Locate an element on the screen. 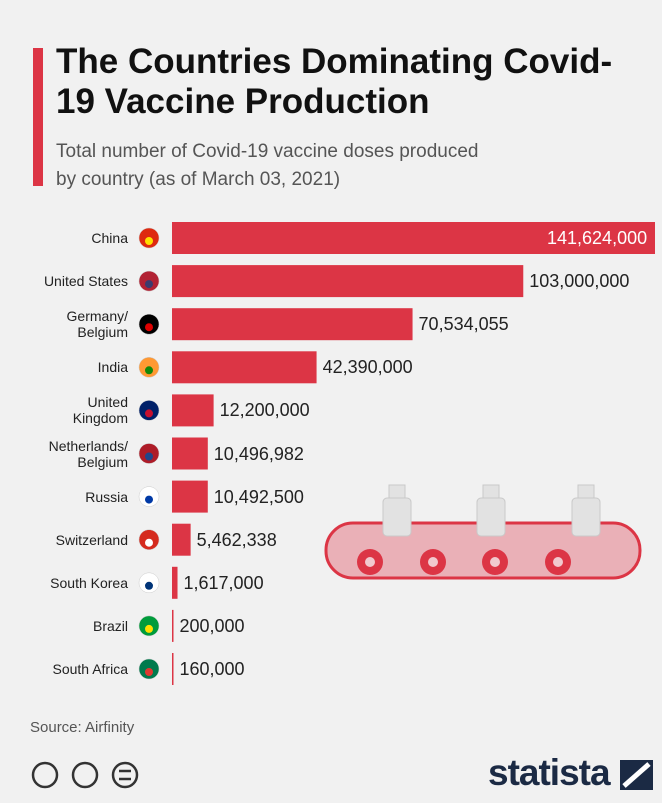  brand-name: statista is located at coordinates (549, 772).